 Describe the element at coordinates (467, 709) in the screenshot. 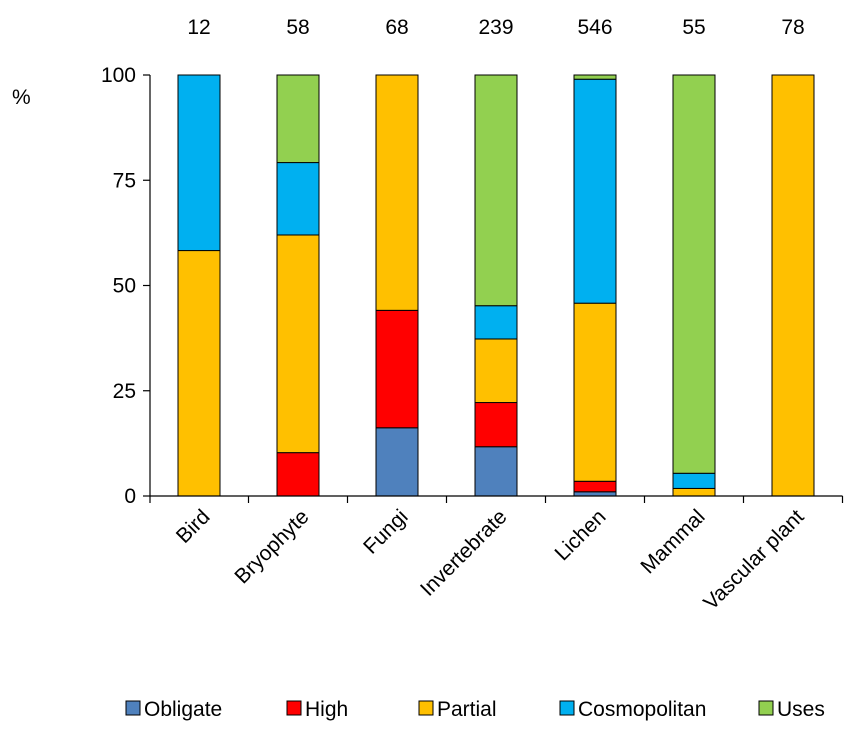

I see `legend-label-partial: Partial` at that location.